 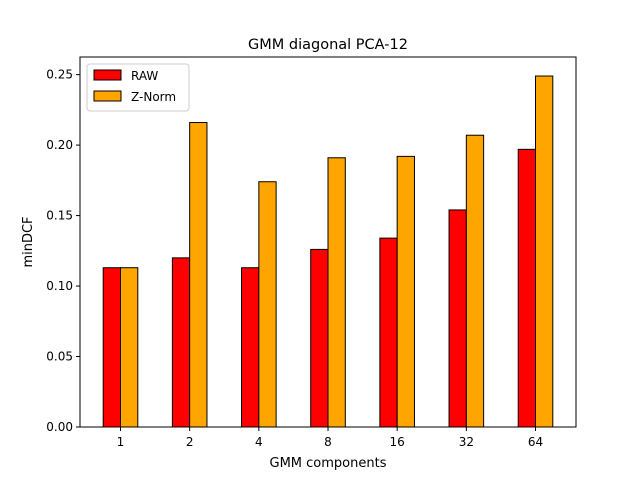 What do you see at coordinates (466, 442) in the screenshot?
I see `x-tick-label: 32` at bounding box center [466, 442].